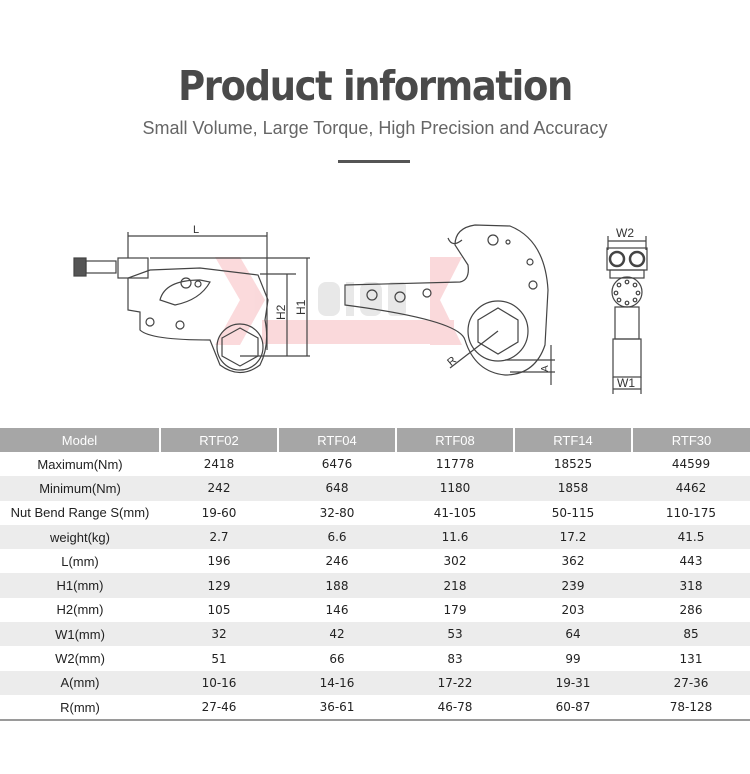 Image resolution: width=750 pixels, height=774 pixels. What do you see at coordinates (627, 315) in the screenshot?
I see `top-view-drawing` at bounding box center [627, 315].